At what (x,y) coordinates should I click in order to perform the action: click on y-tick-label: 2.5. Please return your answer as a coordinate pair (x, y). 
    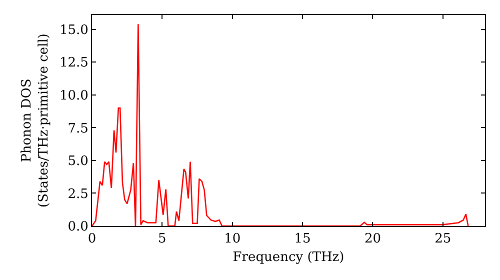
    Looking at the image, I should click on (78, 194).